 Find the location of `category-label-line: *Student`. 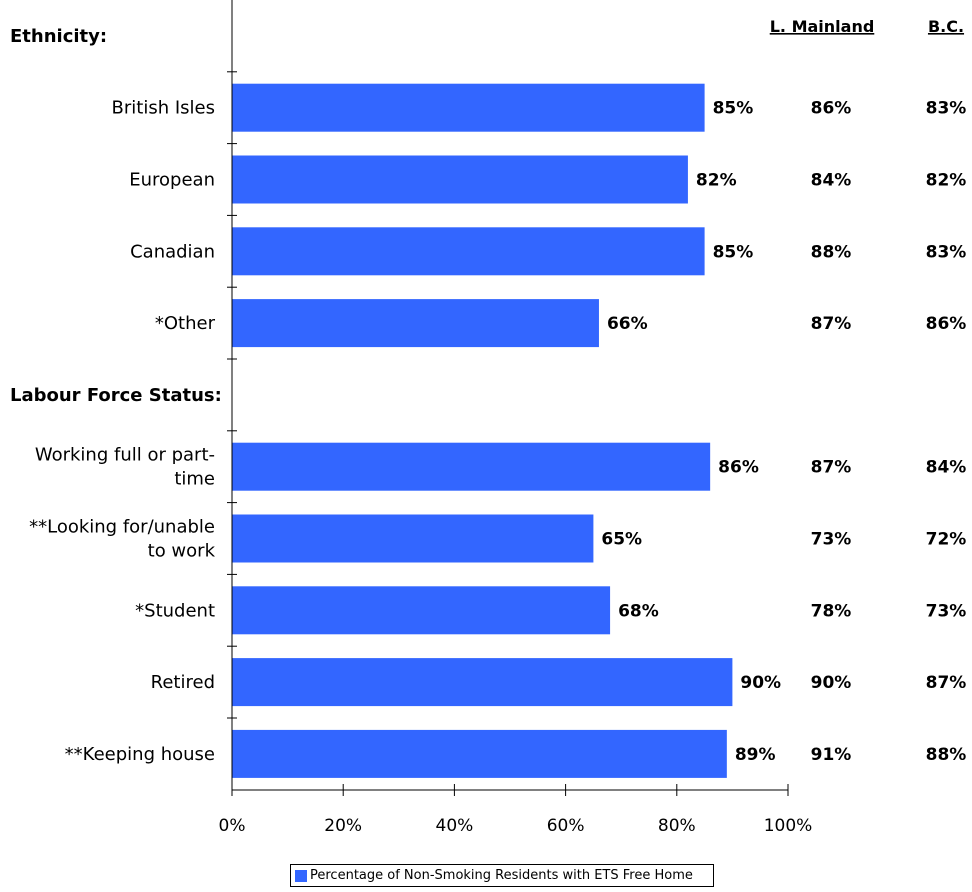

category-label-line: *Student is located at coordinates (175, 610).